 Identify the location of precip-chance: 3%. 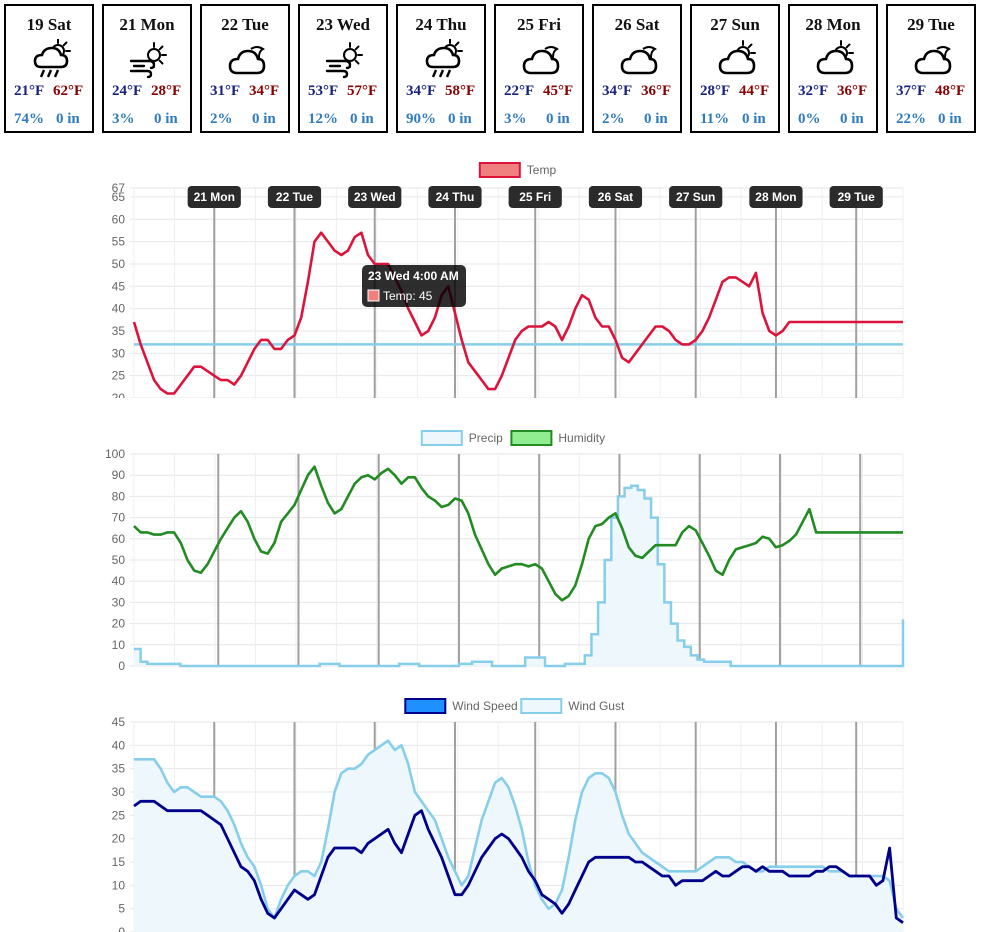
(515, 119).